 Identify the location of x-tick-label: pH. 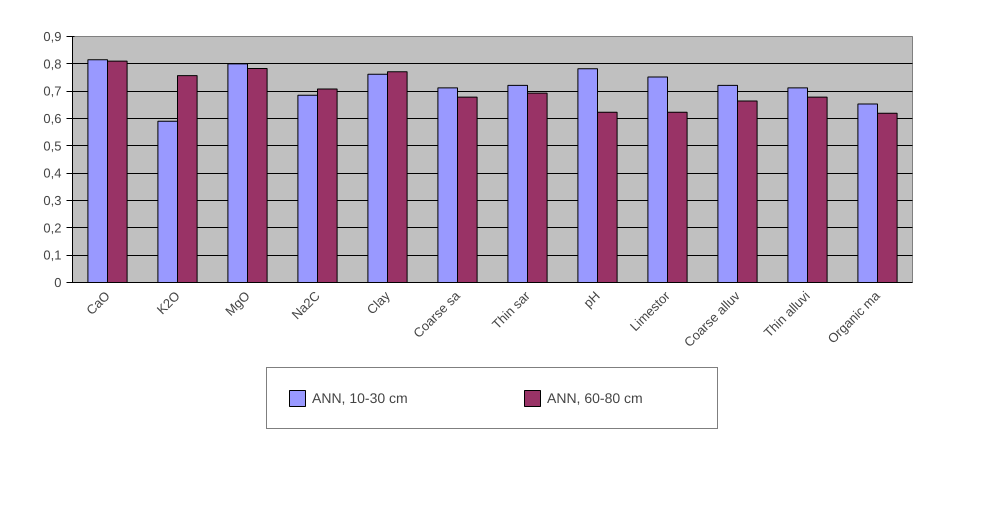
(591, 299).